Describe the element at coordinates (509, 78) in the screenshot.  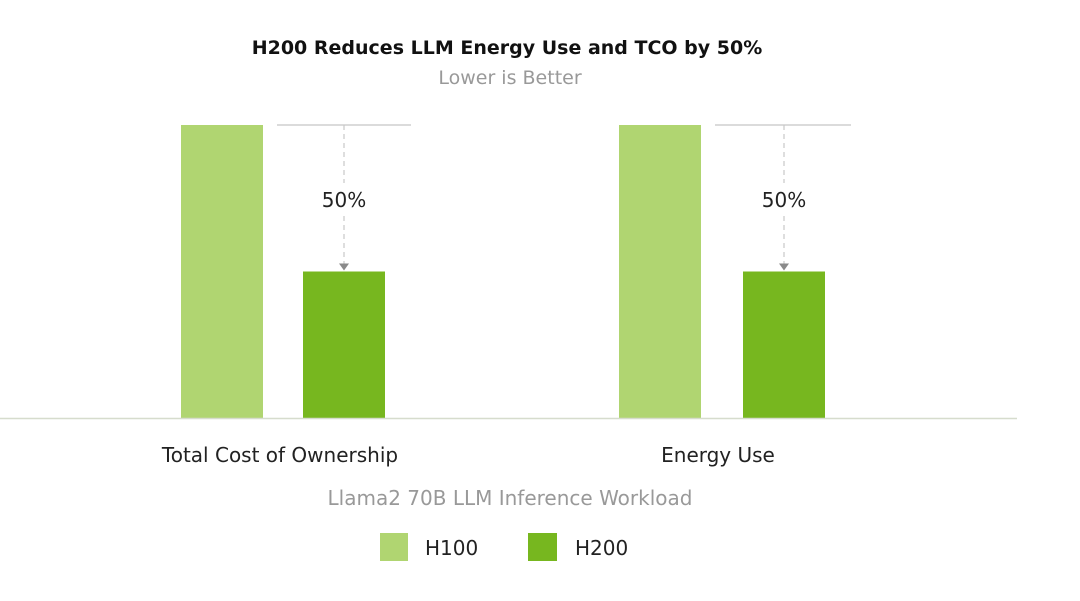
I see `chart-subtitle: Lower is Better` at that location.